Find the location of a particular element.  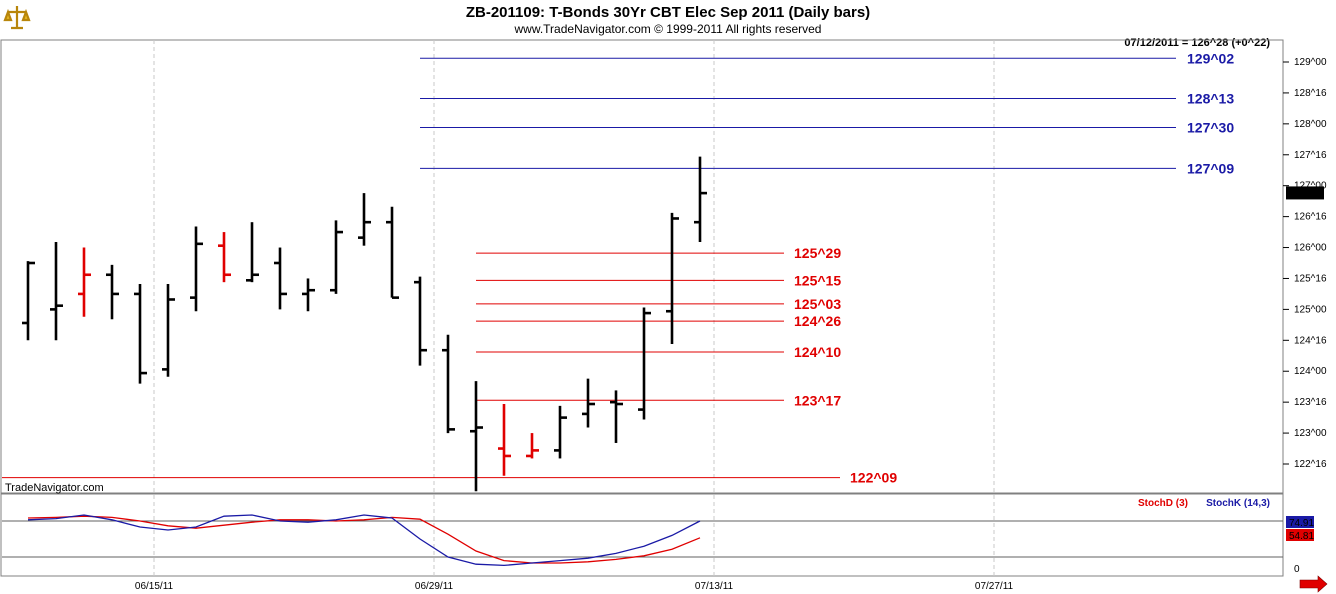

support-label: 125^29 is located at coordinates (817, 253).